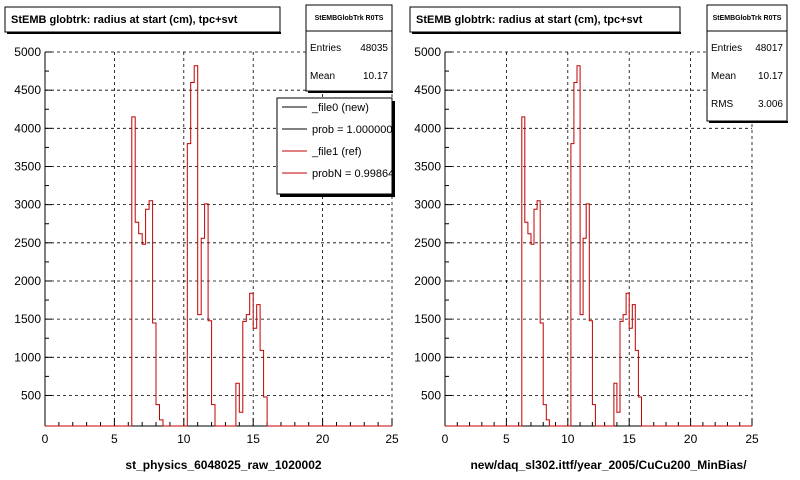 This screenshot has width=800, height=480. What do you see at coordinates (356, 174) in the screenshot?
I see `legend-label: probN = 0.998640` at bounding box center [356, 174].